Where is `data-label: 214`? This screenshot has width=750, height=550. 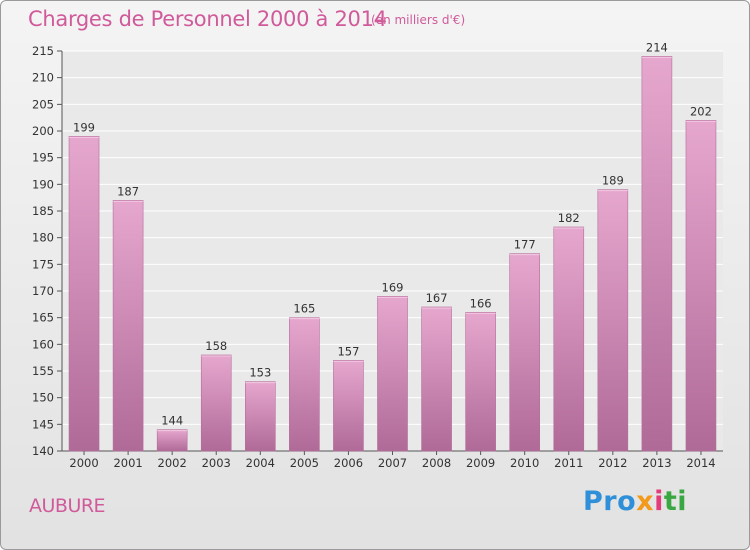
data-label: 214 is located at coordinates (657, 47).